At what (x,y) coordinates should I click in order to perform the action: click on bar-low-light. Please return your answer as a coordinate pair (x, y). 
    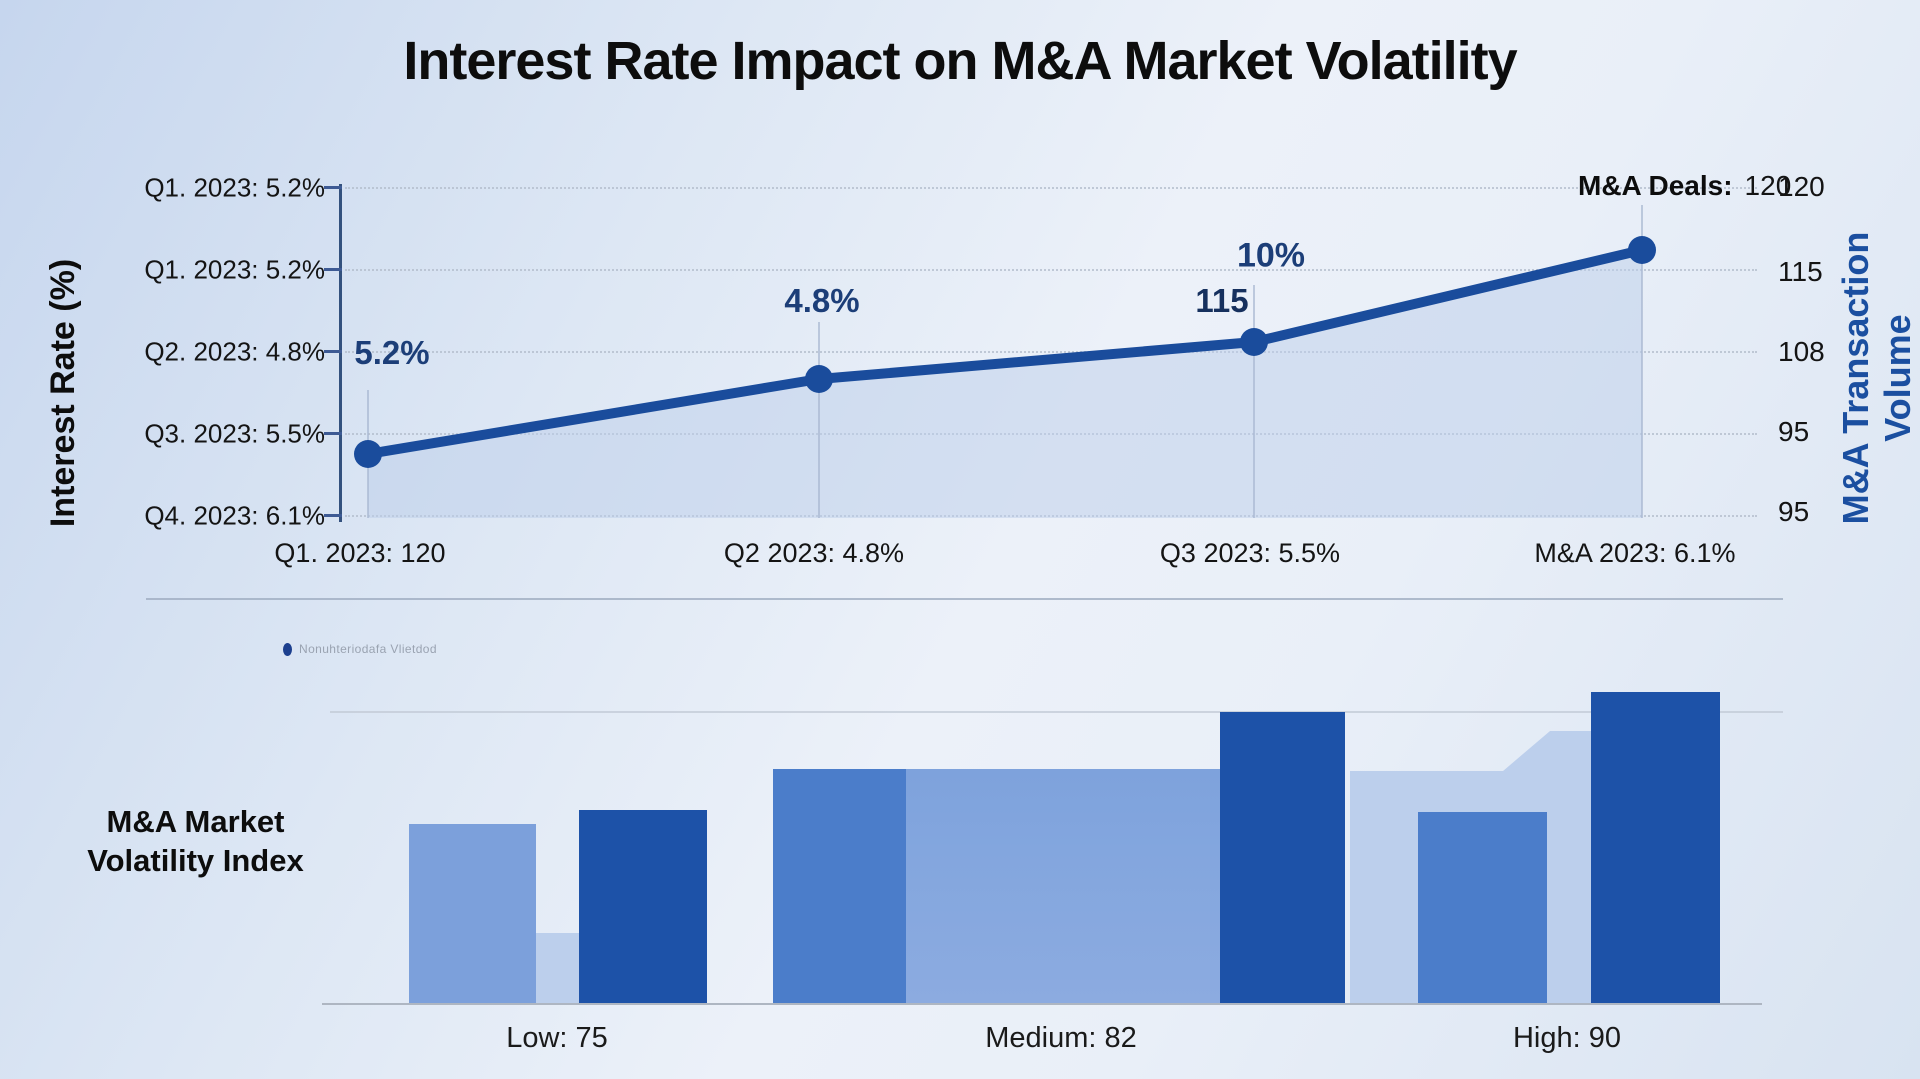
    Looking at the image, I should click on (472, 913).